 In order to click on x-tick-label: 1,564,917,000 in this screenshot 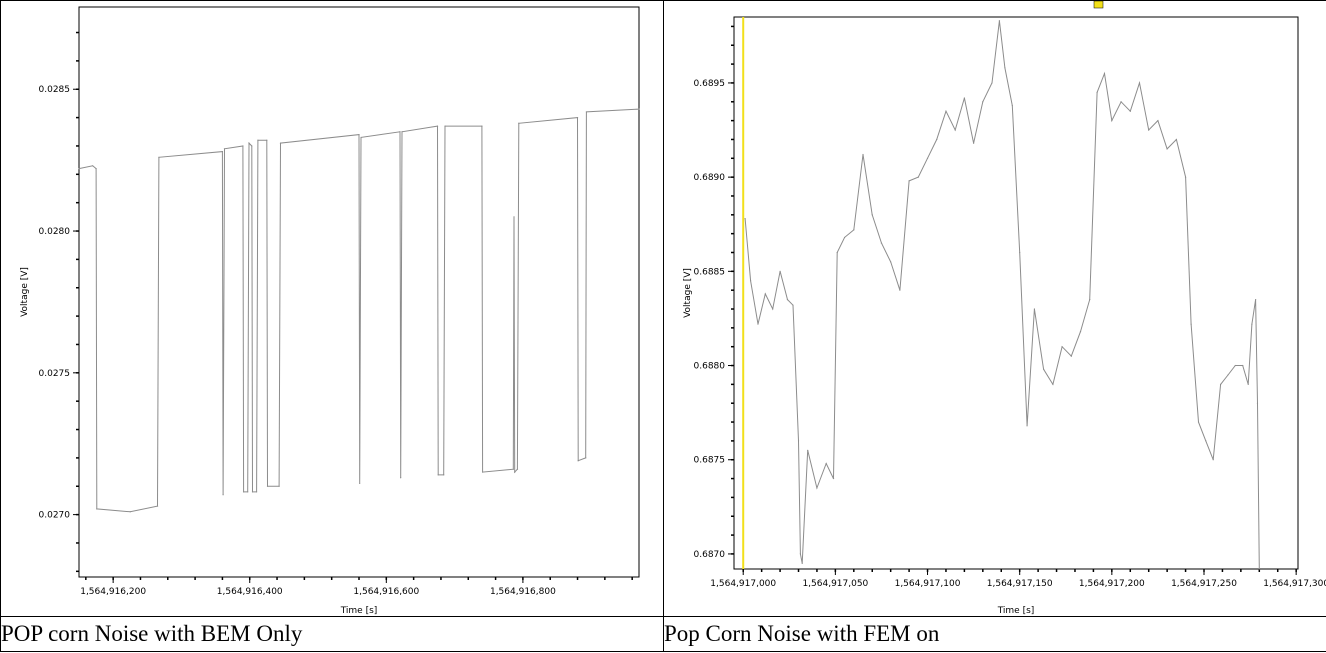, I will do `click(743, 584)`.